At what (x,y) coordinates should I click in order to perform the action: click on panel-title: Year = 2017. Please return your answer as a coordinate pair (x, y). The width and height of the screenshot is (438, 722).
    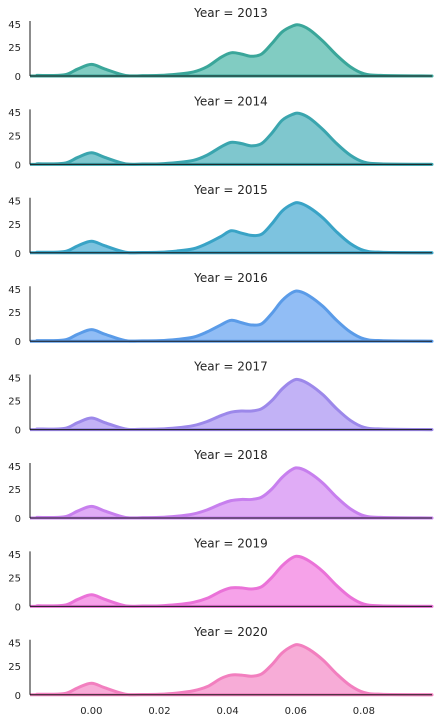
    Looking at the image, I should click on (230, 367).